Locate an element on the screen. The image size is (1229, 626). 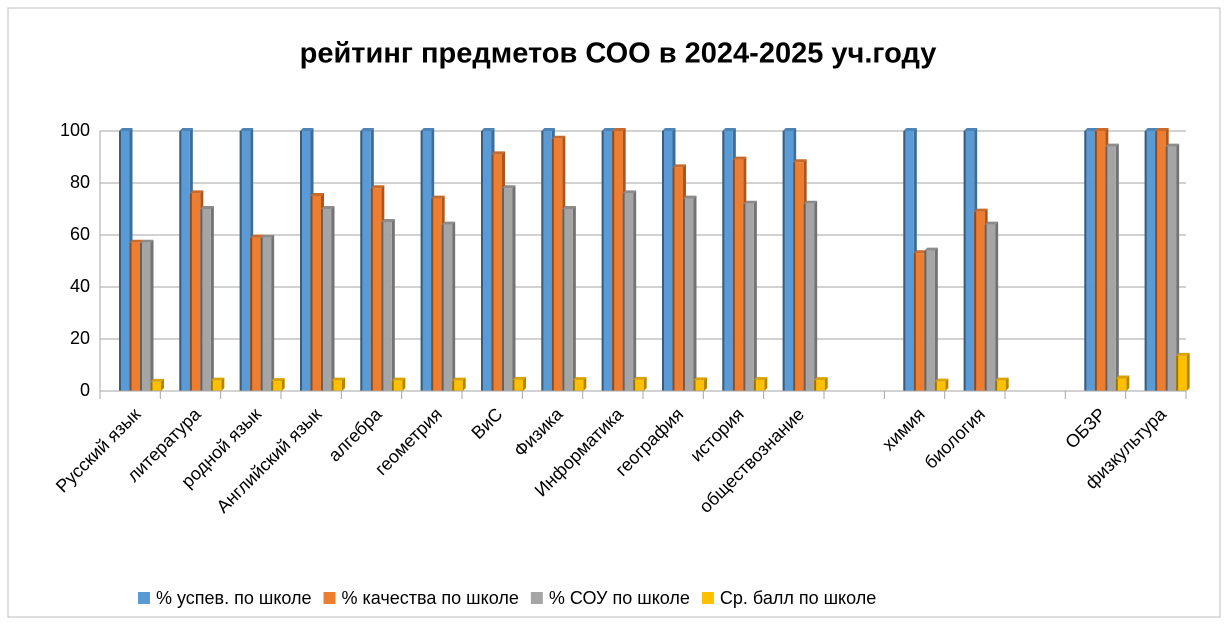
legend-label: % СОУ по школе is located at coordinates (619, 598).